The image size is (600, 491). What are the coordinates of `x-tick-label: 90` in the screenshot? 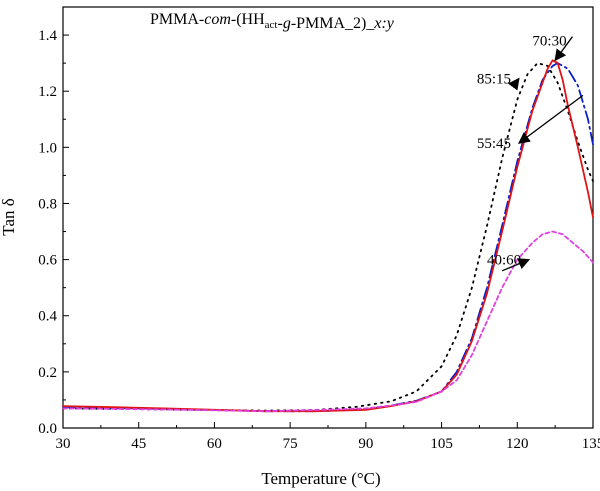 It's located at (365, 444).